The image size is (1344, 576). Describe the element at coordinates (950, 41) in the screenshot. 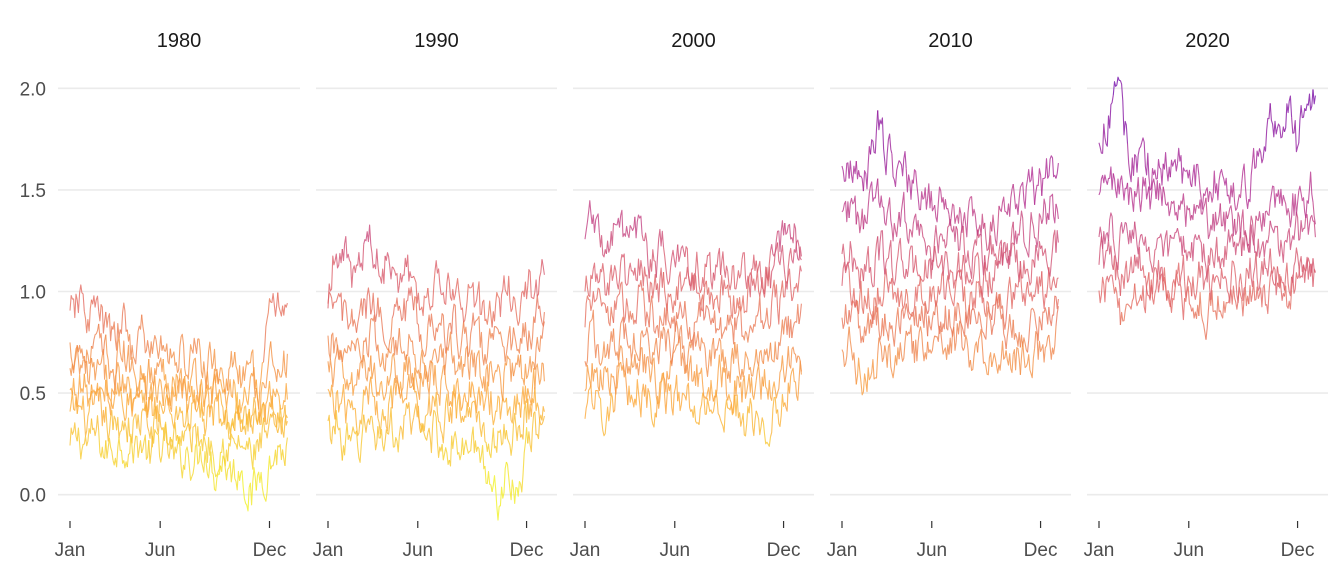

I see `panel-title: 2010` at that location.